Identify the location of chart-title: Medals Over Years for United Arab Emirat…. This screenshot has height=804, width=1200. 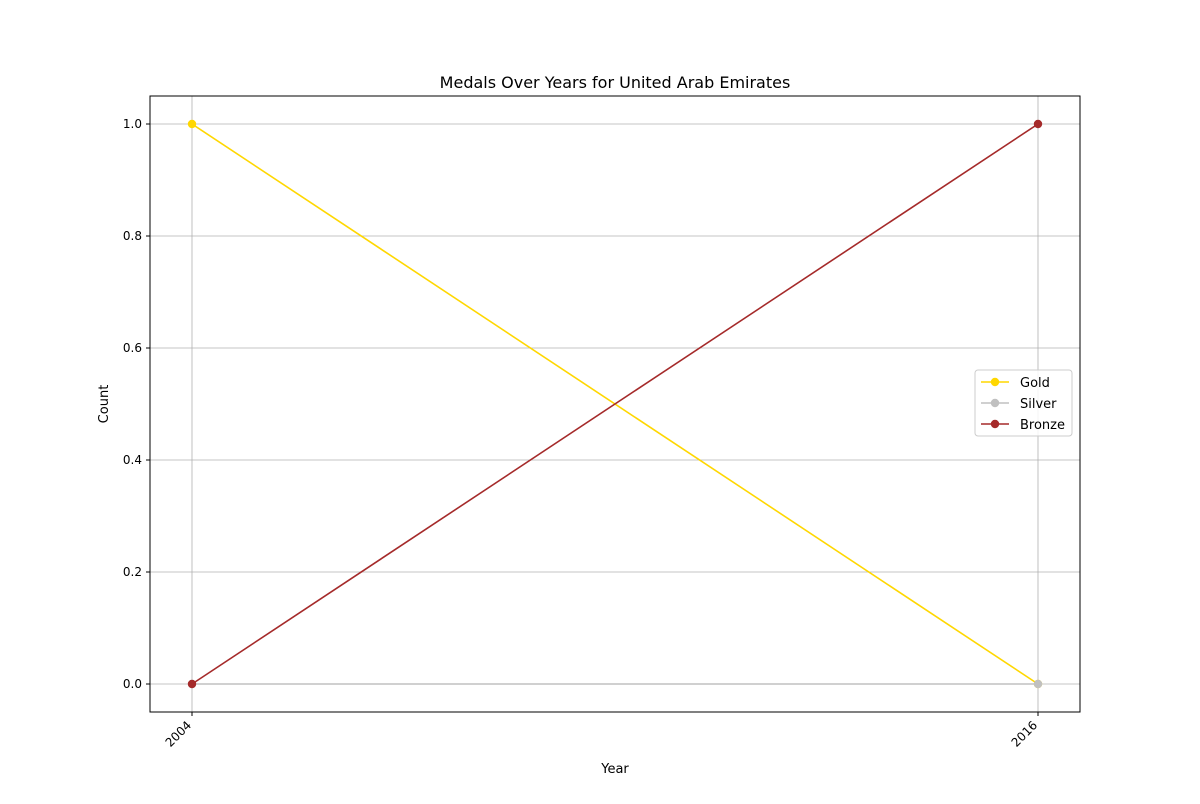
(615, 82).